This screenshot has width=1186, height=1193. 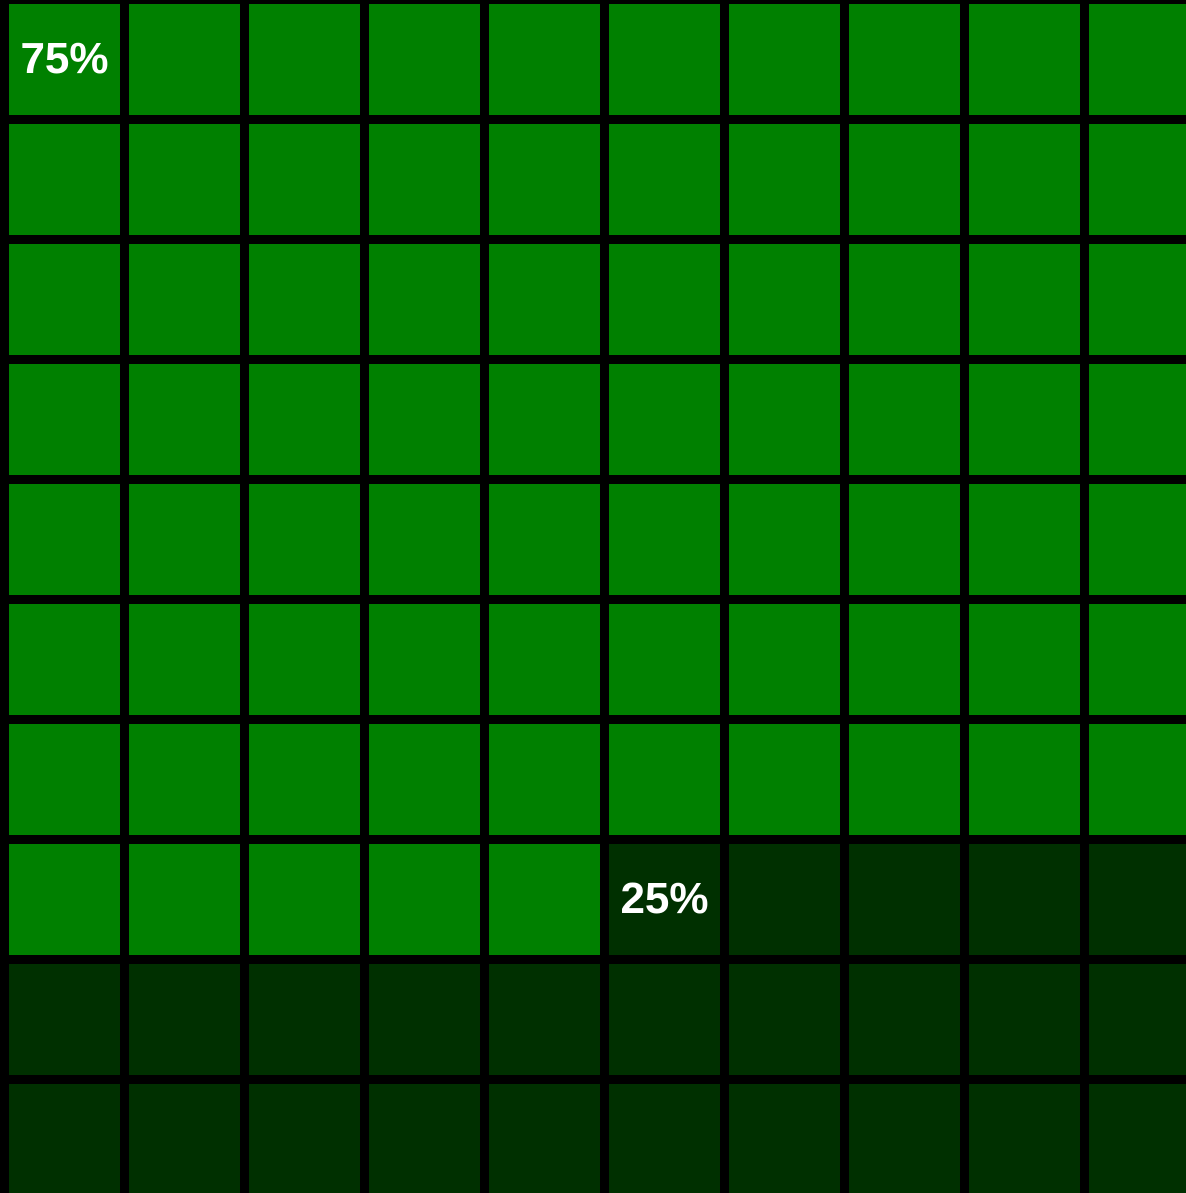 I want to click on value-label: 75%, so click(x=64, y=58).